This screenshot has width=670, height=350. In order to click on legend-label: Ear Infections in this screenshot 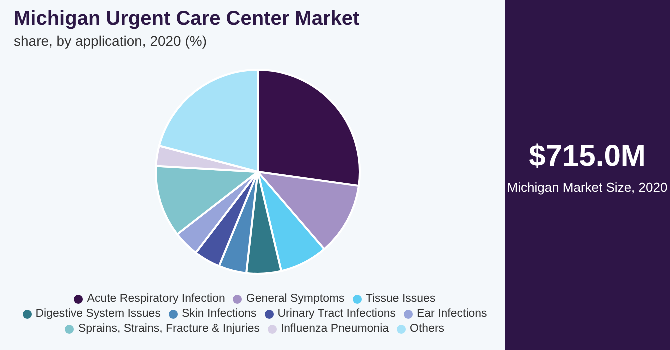, I will do `click(452, 314)`.